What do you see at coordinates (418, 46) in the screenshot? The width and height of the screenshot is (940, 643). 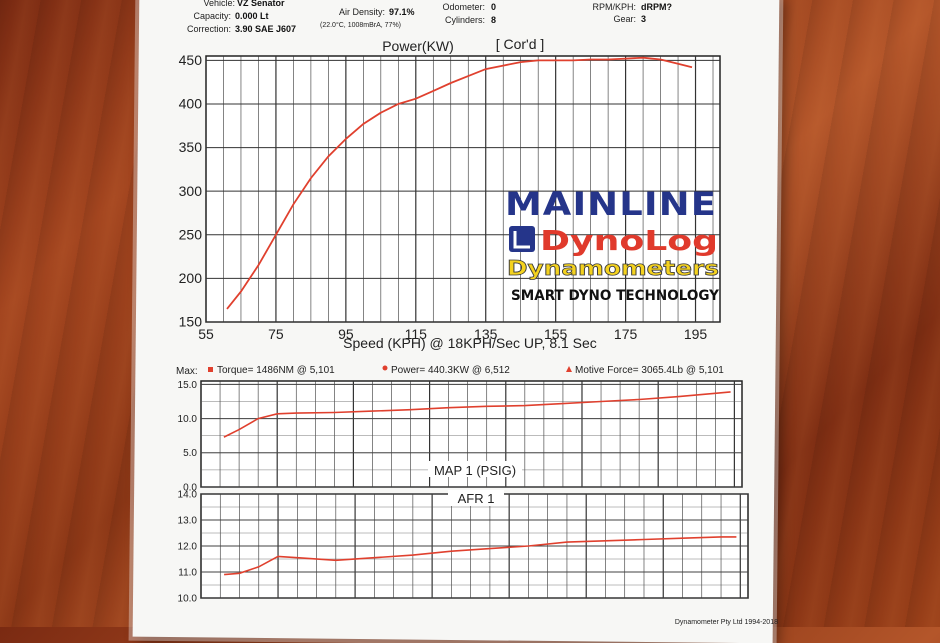 I see `power-chart-title: Power(KW)` at bounding box center [418, 46].